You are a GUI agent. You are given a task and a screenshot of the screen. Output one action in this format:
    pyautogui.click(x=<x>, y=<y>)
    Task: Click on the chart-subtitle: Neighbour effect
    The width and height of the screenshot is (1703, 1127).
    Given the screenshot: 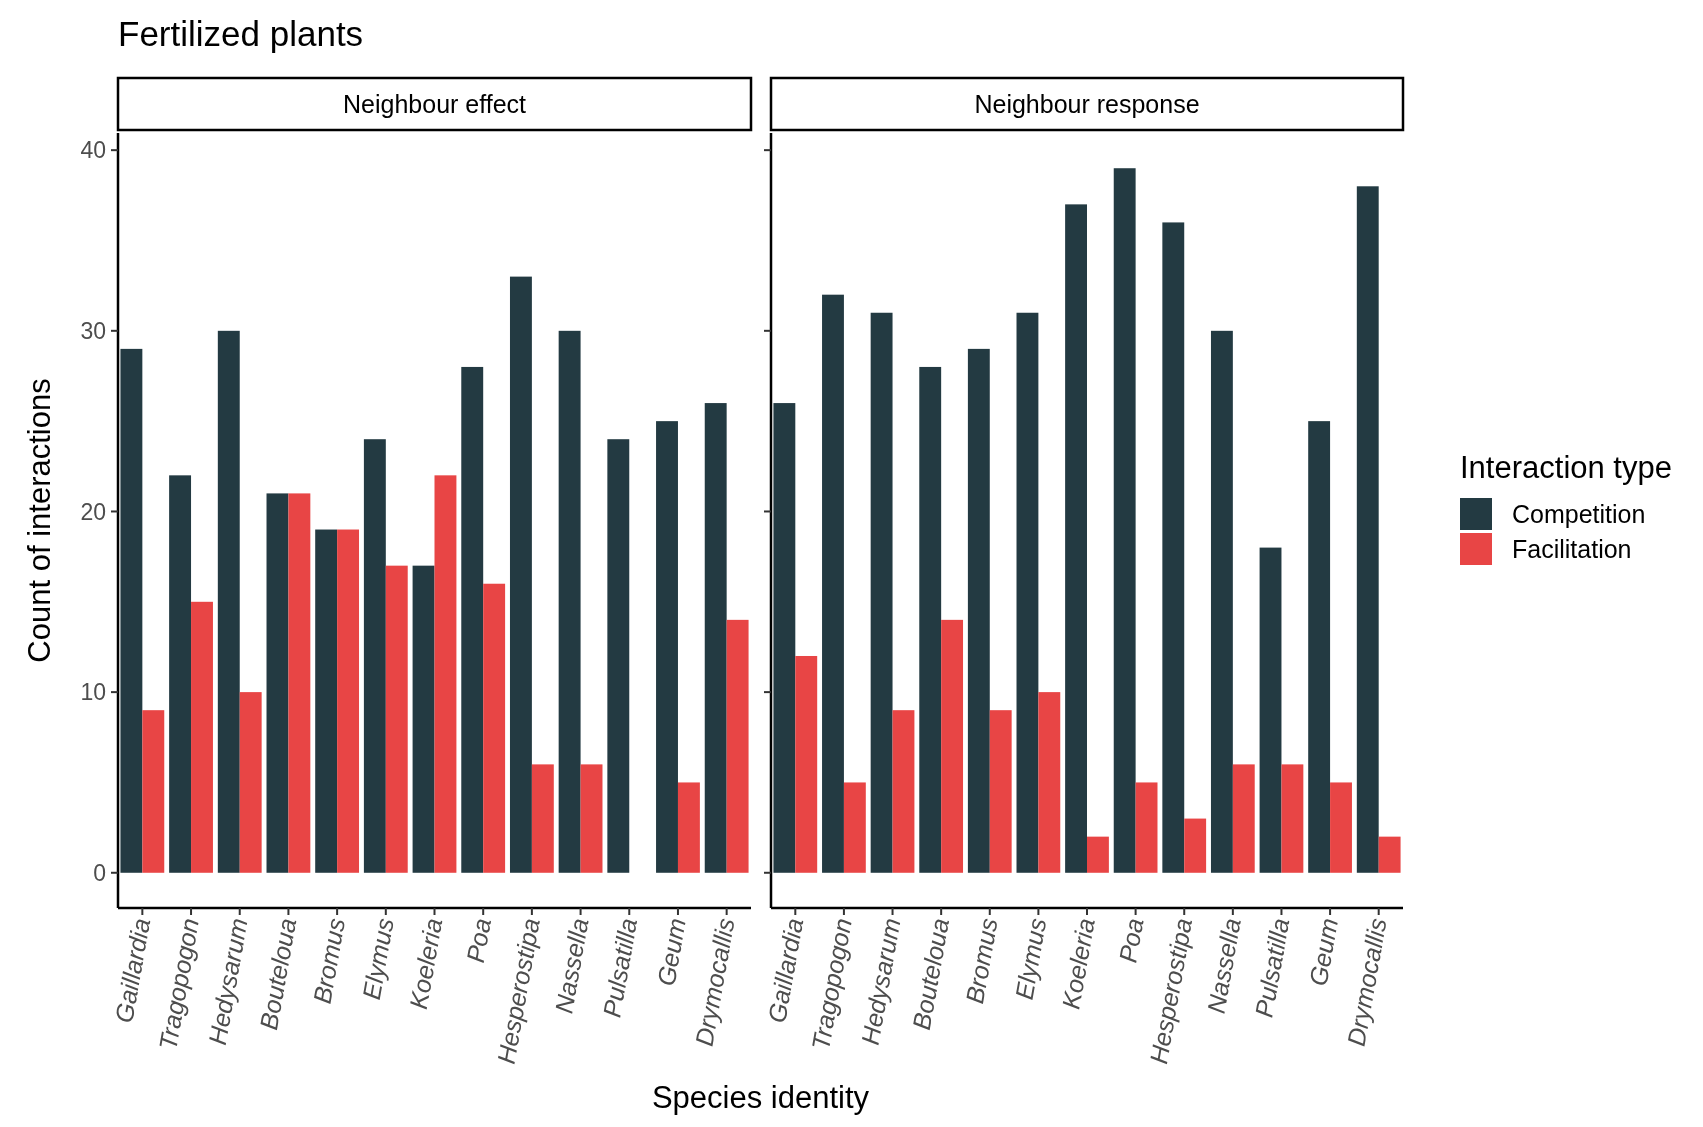 What is the action you would take?
    pyautogui.click(x=435, y=104)
    